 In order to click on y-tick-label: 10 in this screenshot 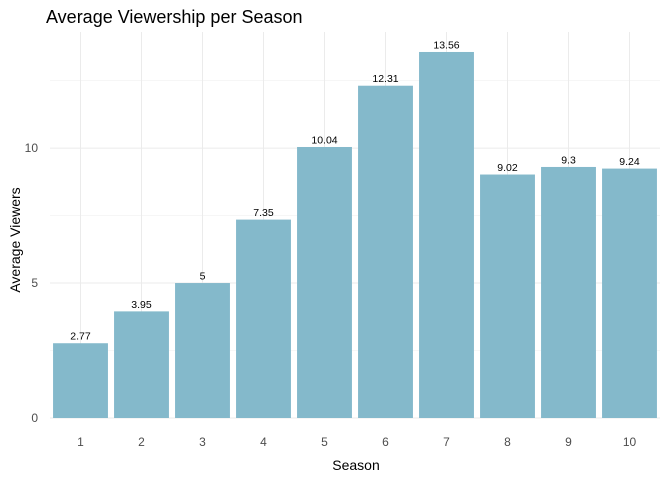, I will do `click(32, 148)`.